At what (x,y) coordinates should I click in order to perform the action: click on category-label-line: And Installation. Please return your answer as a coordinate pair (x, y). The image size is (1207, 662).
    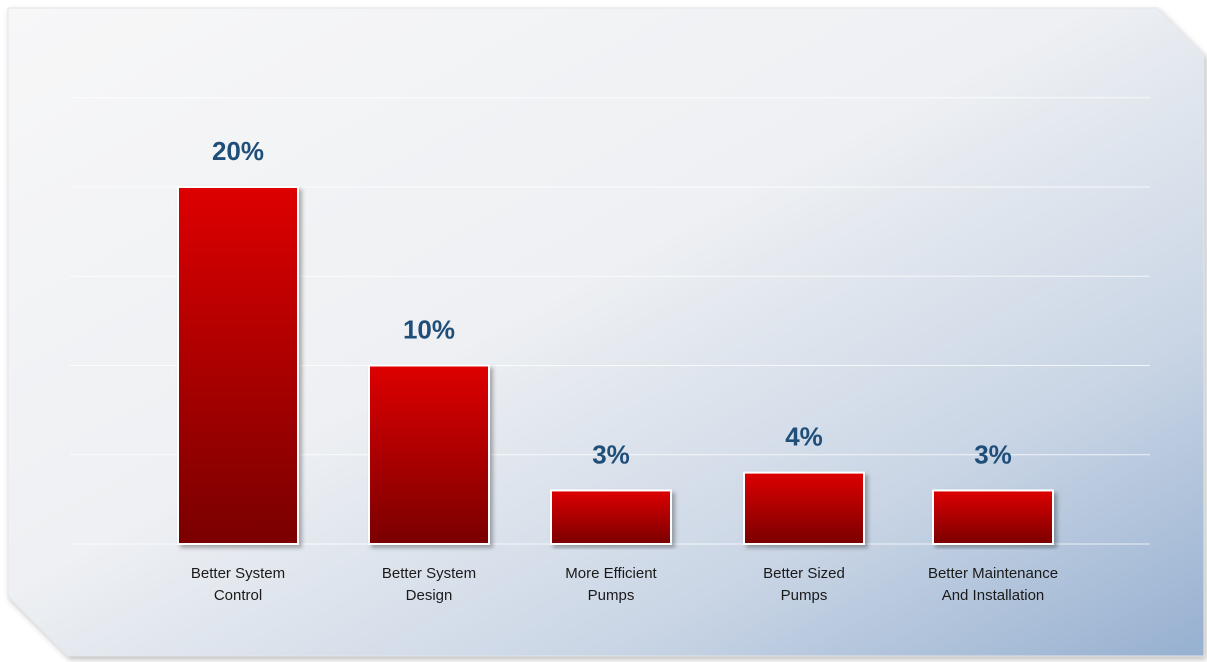
    Looking at the image, I should click on (993, 595).